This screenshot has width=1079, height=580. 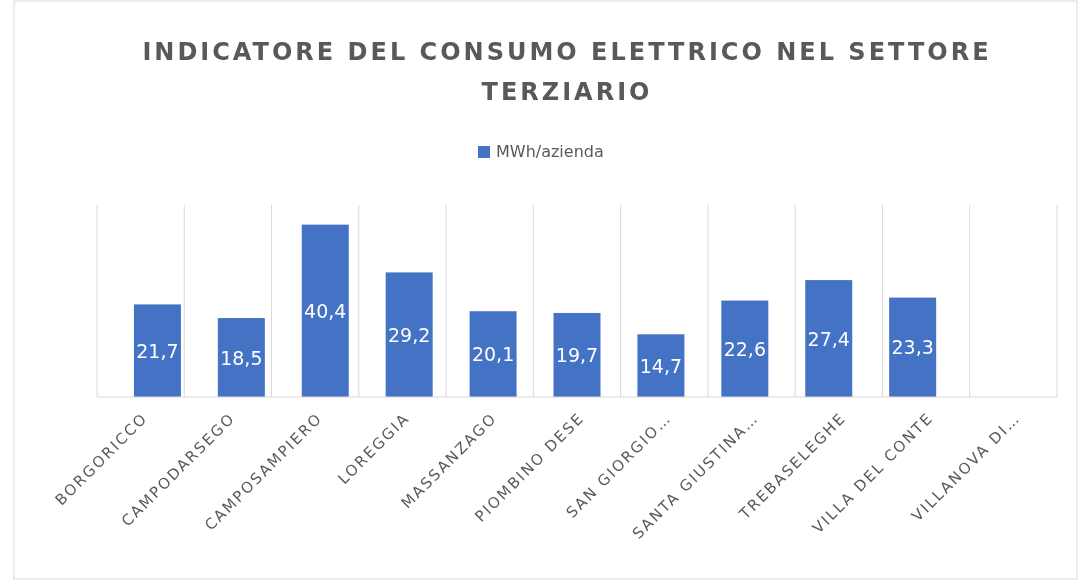 I want to click on data-label: 29,2, so click(x=409, y=334).